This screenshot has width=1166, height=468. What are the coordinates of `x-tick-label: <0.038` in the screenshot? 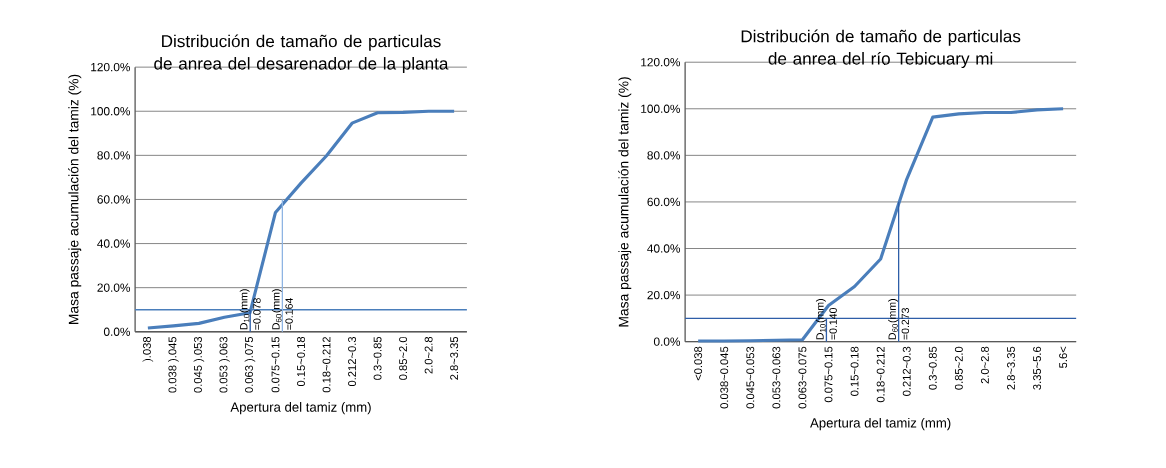 It's located at (698, 363).